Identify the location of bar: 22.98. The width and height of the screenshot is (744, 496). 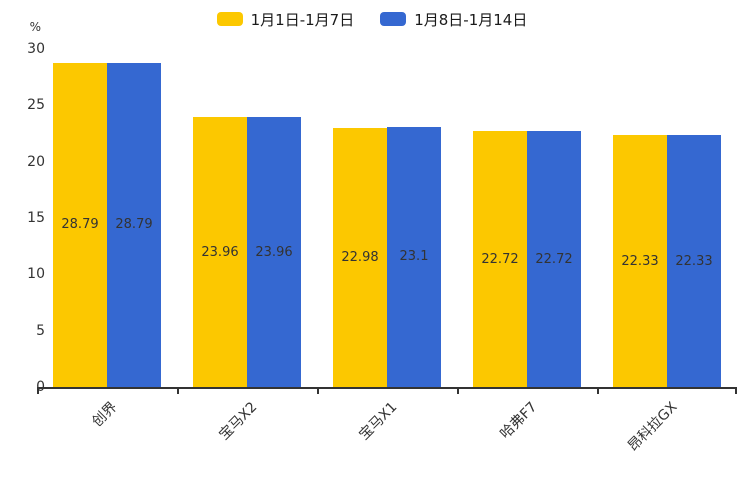
(360, 257).